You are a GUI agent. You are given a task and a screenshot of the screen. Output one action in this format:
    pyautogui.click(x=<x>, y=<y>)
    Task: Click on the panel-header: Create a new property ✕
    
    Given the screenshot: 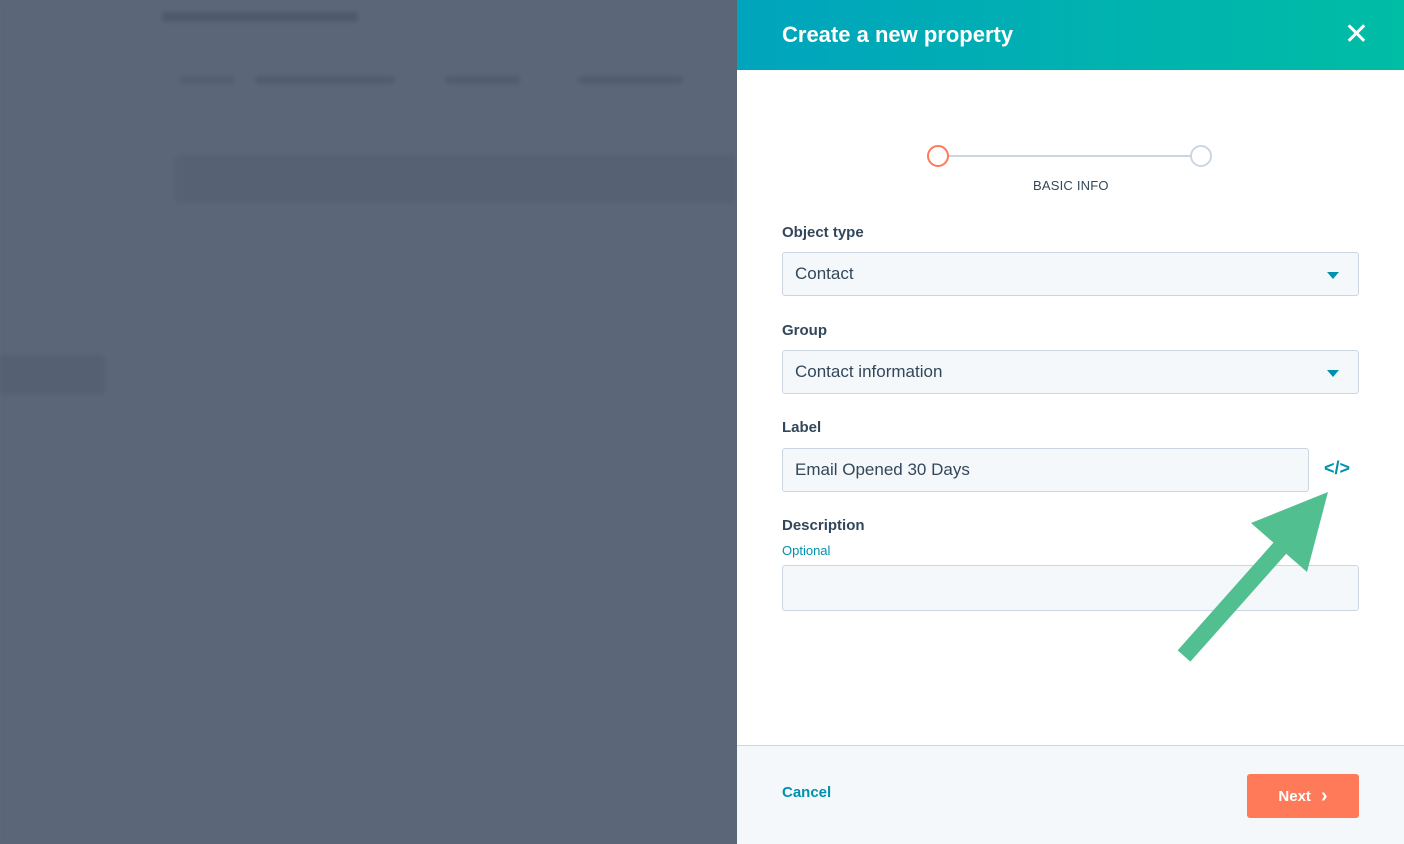 What is the action you would take?
    pyautogui.click(x=1070, y=35)
    